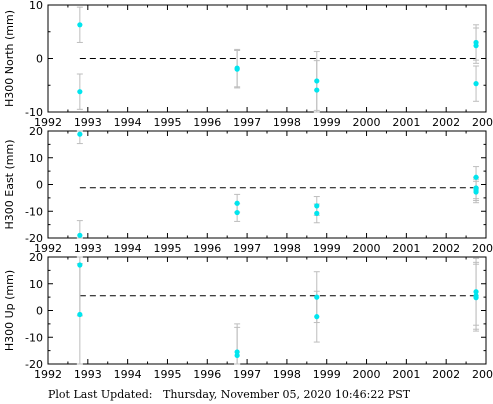 Image resolution: width=493 pixels, height=404 pixels. I want to click on y-axis-label: H300 East (mm), so click(9, 184).